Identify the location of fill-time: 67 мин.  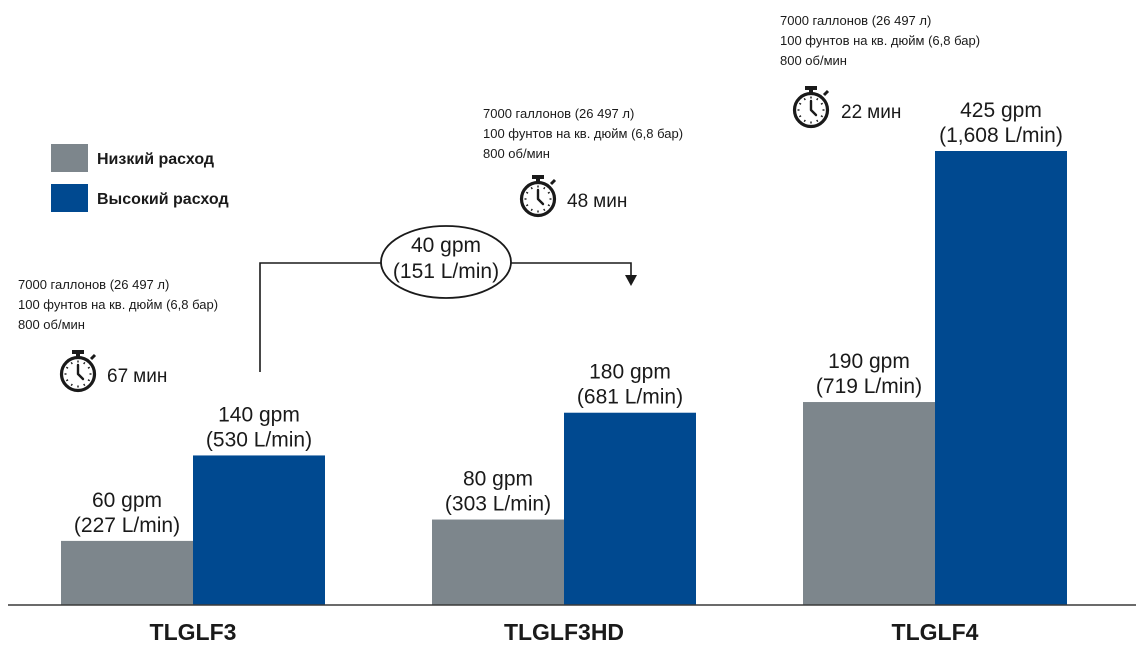
(137, 376).